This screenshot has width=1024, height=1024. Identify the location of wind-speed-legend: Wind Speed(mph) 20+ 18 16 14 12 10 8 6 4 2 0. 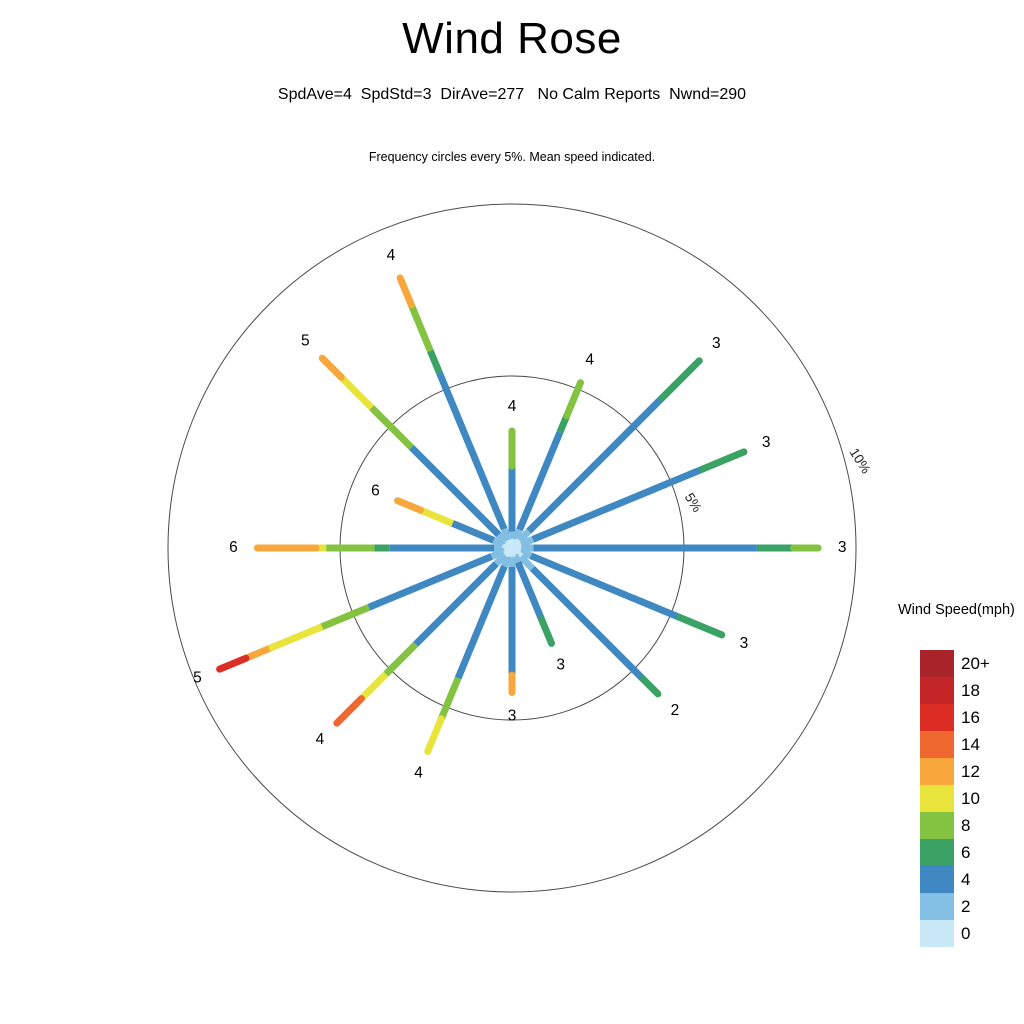
(959, 774).